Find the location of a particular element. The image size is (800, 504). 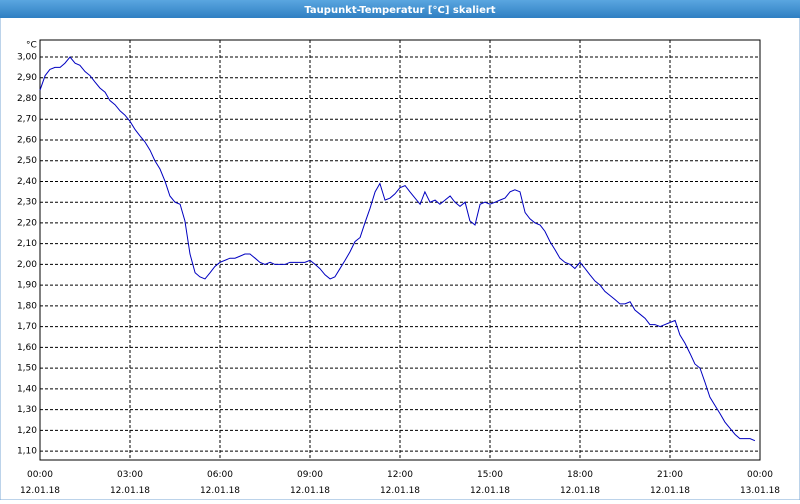

y-tick-label: 2,00 is located at coordinates (27, 265).